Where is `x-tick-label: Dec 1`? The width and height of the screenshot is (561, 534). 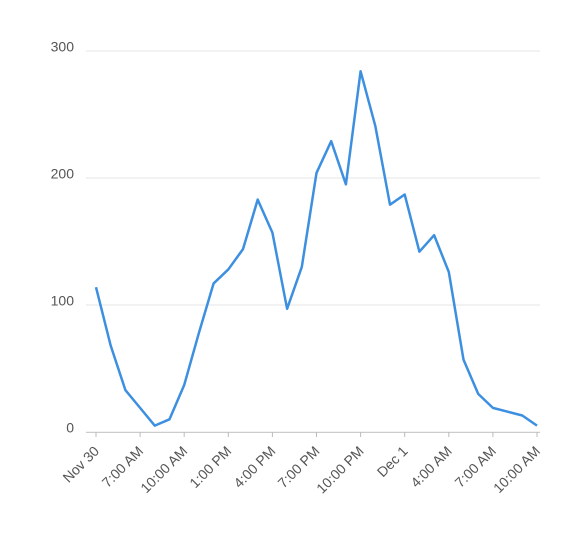
x-tick-label: Dec 1 is located at coordinates (392, 461).